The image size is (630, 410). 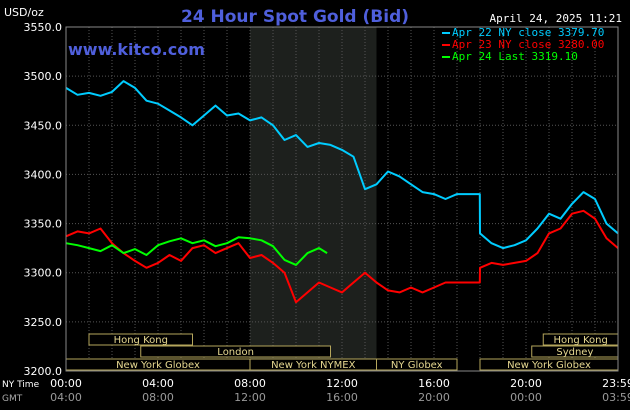 What do you see at coordinates (250, 397) in the screenshot?
I see `x-tick-label-gmt: 12:00` at bounding box center [250, 397].